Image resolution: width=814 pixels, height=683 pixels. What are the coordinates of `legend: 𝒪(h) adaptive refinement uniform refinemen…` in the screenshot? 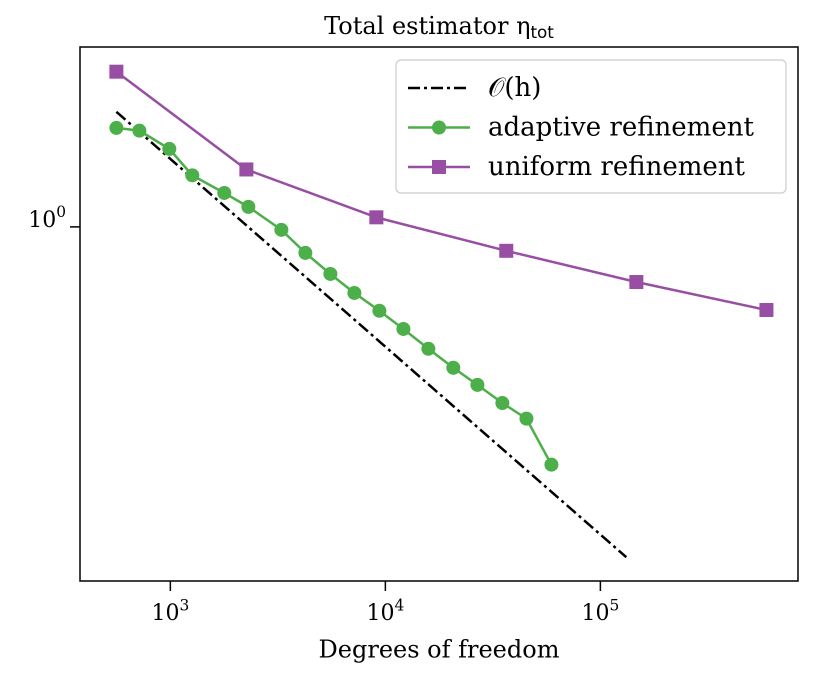 It's located at (591, 126).